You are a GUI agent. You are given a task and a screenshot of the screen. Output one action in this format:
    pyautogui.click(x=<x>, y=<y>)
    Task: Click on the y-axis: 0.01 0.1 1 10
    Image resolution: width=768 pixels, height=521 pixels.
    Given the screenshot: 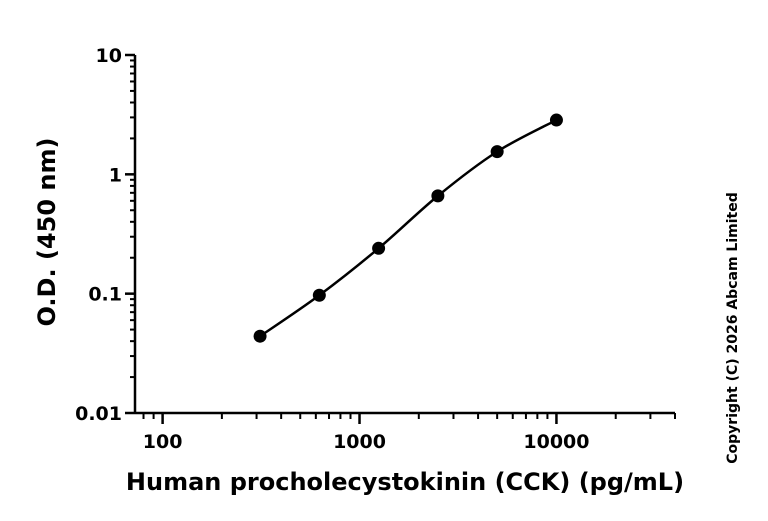 What is the action you would take?
    pyautogui.click(x=106, y=235)
    